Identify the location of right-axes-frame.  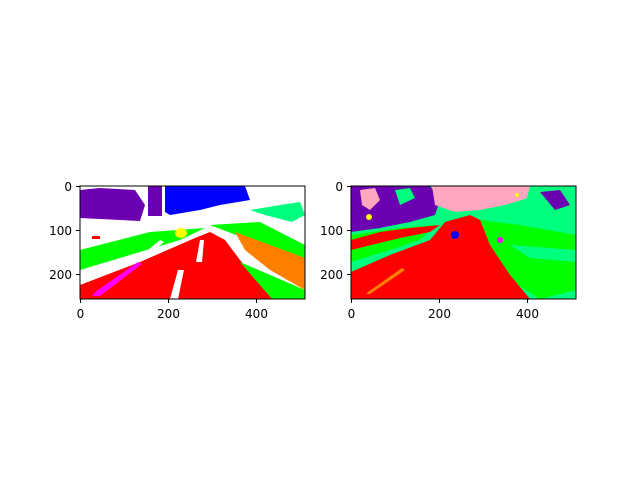
(463, 242).